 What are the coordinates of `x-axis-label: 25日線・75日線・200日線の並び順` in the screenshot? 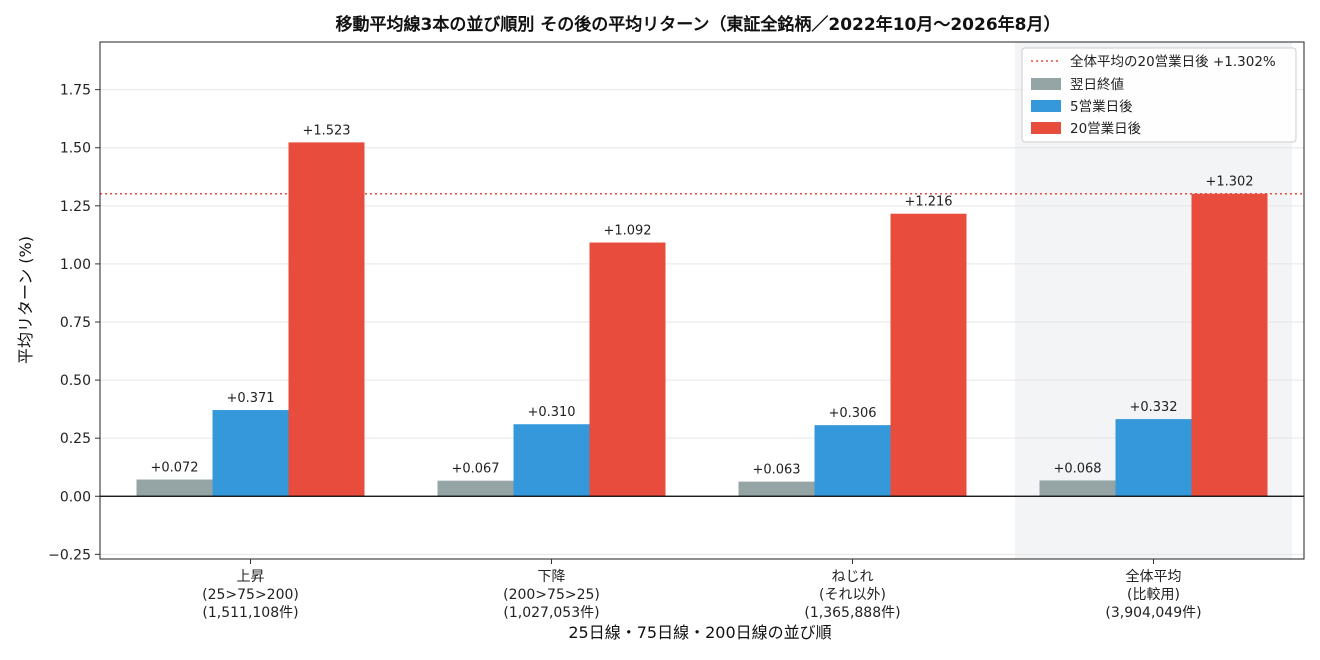 It's located at (699, 632).